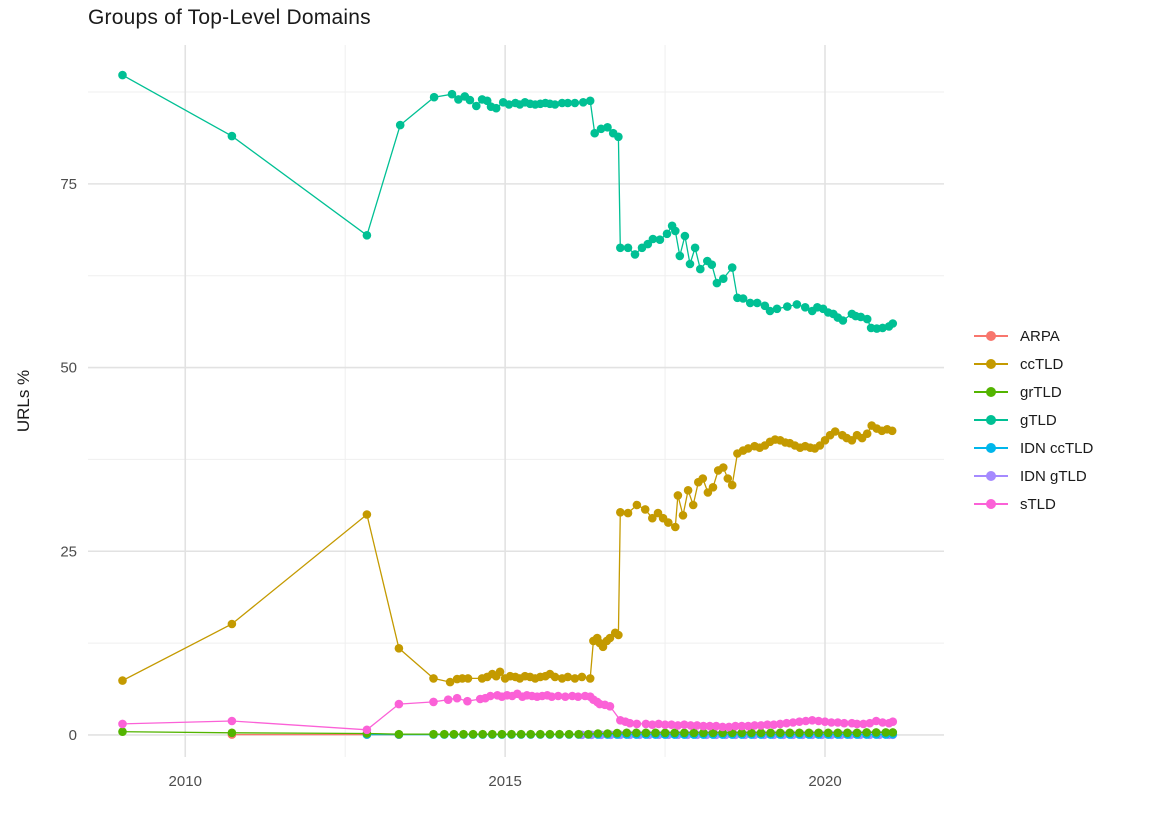 The height and width of the screenshot is (827, 1164). I want to click on chart-title: Groups of Top-Level Domains, so click(229, 17).